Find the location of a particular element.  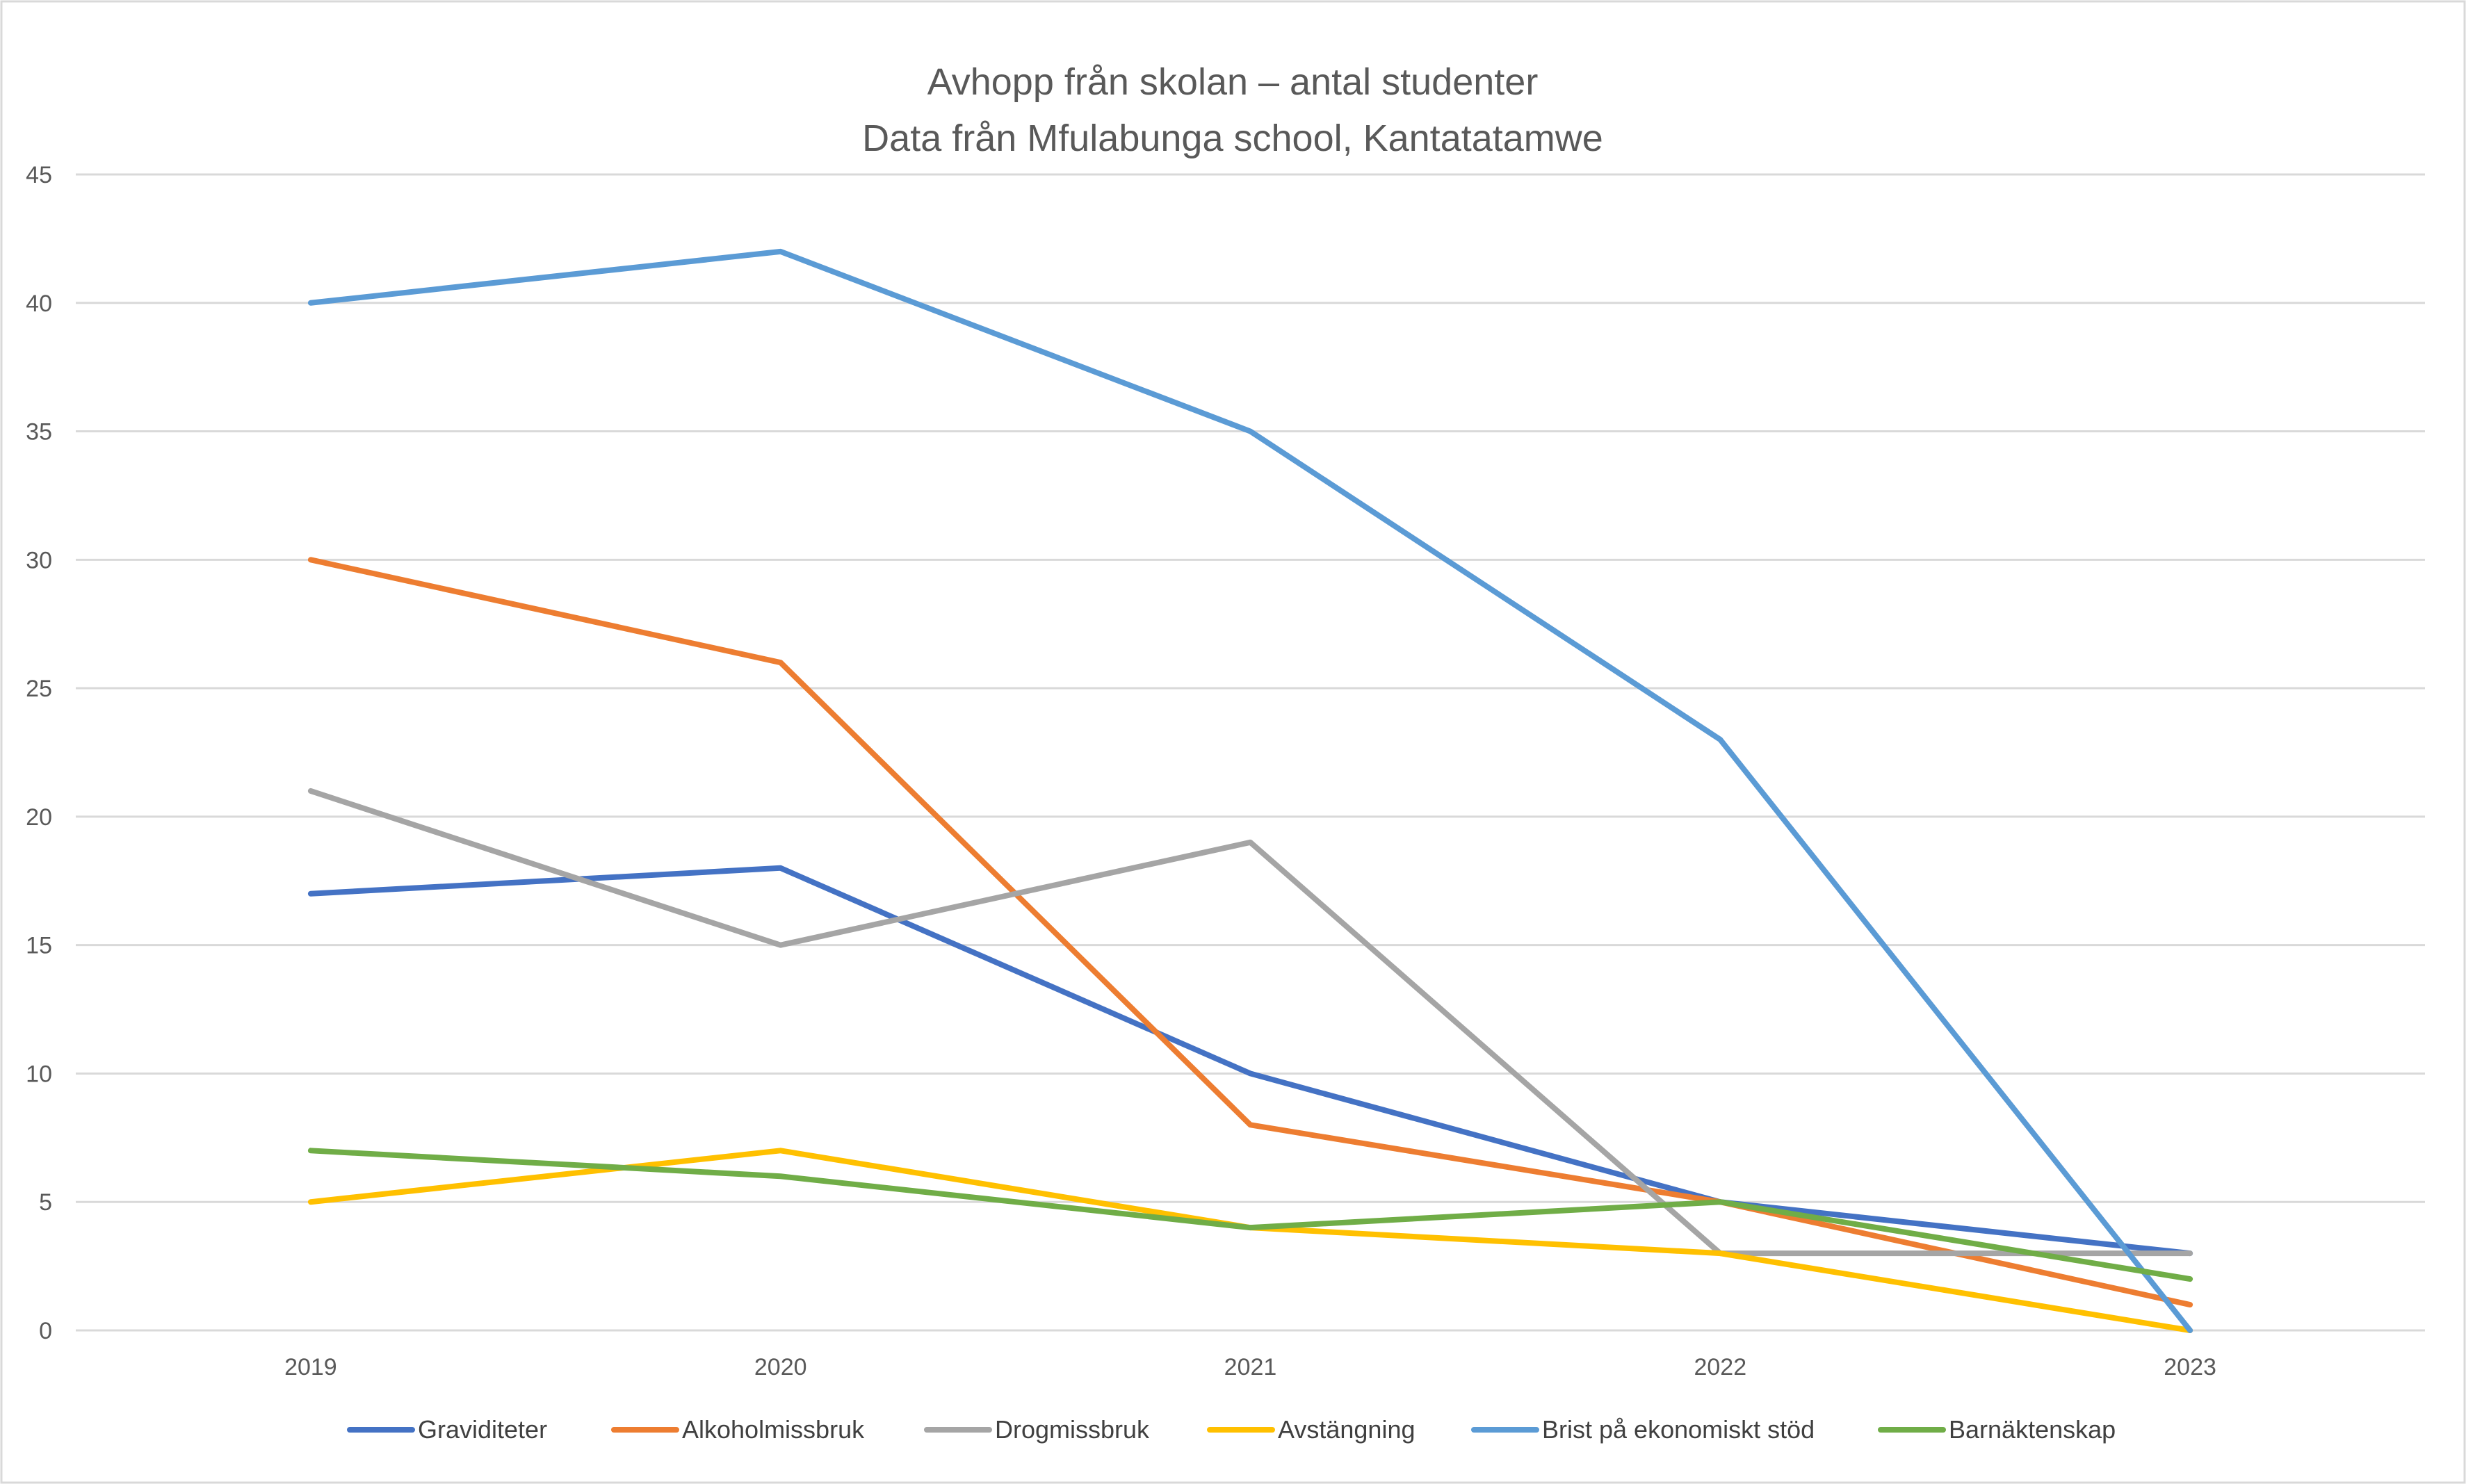

legend-label: Avstängning is located at coordinates (1346, 1429).